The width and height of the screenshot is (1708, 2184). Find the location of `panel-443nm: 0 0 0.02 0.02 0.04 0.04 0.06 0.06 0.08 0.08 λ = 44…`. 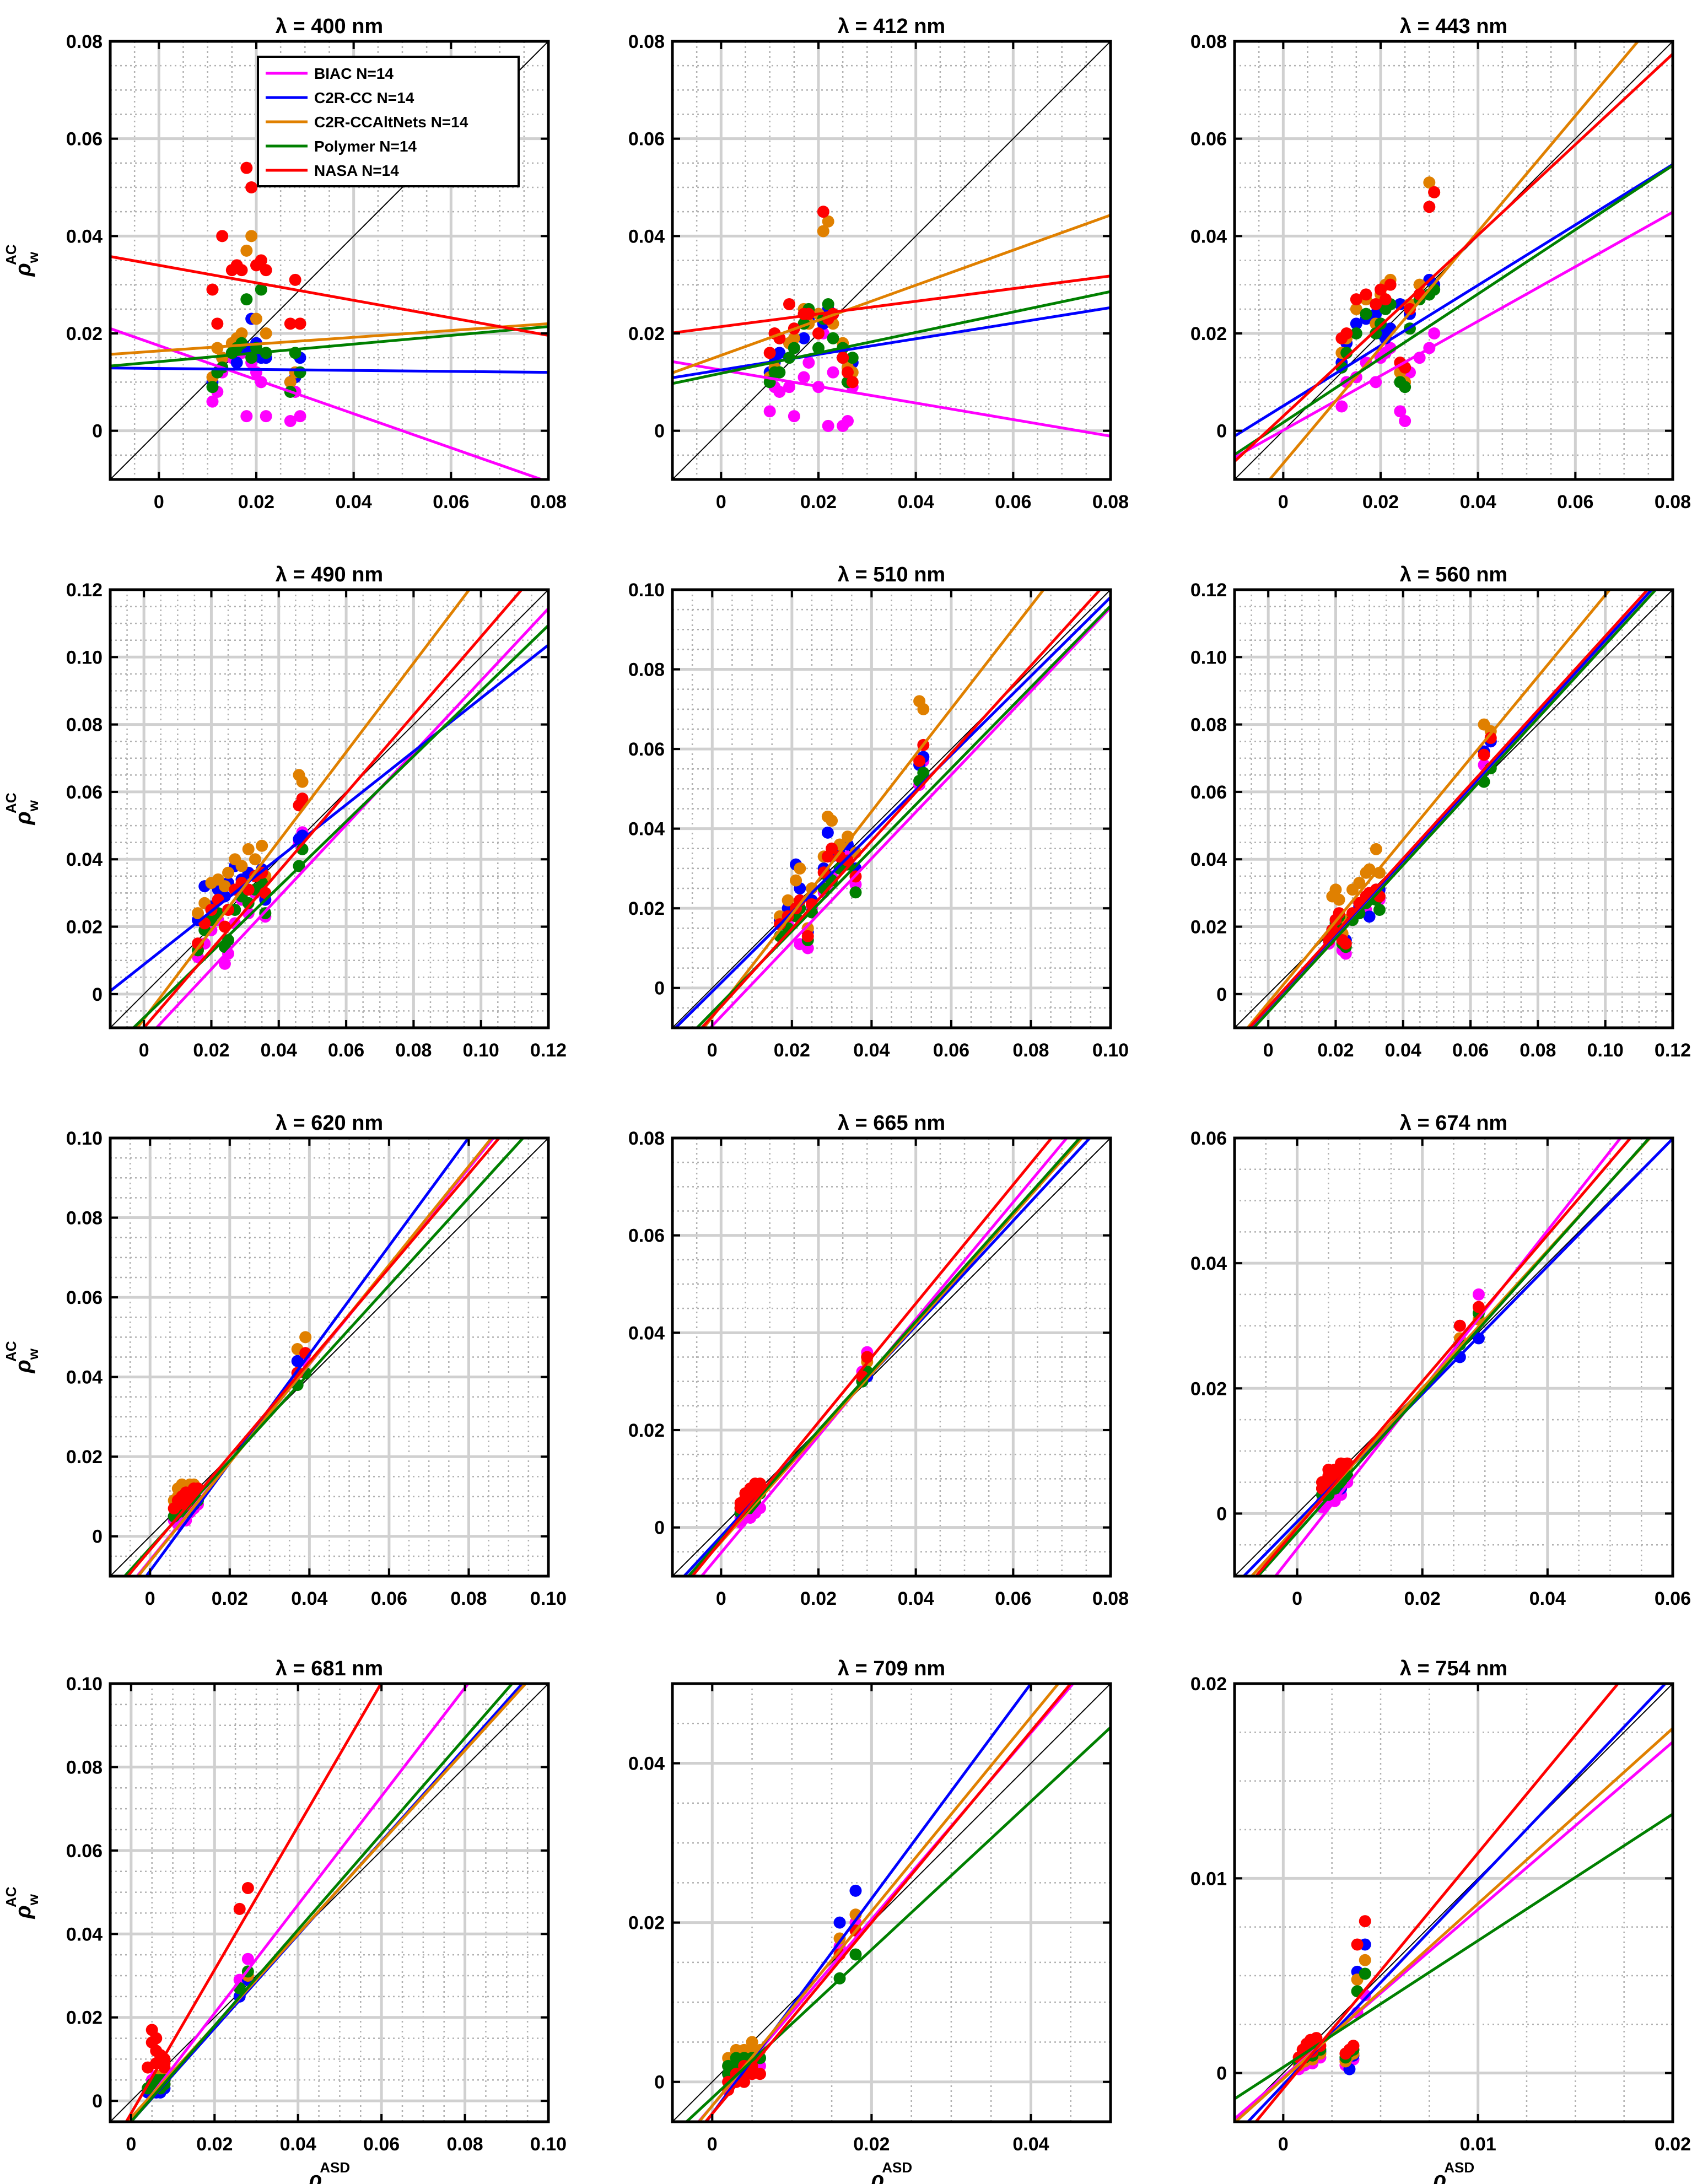

panel-443nm: 0 0 0.02 0.02 0.04 0.04 0.06 0.06 0.08 0.08 λ = 44… is located at coordinates (1440, 264).